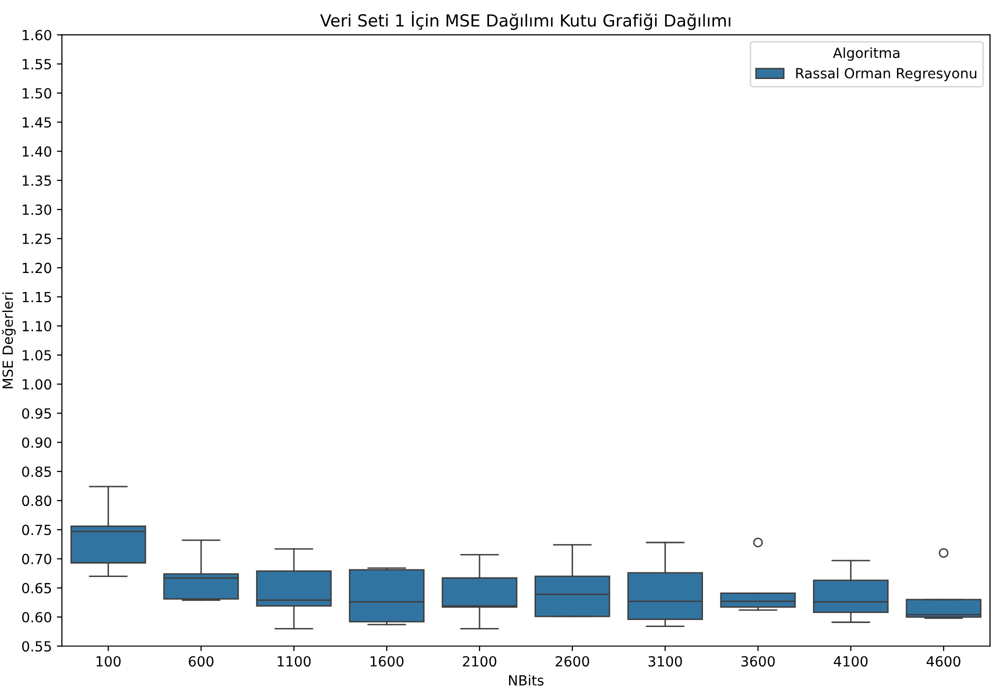 The height and width of the screenshot is (697, 998). I want to click on y-tick-label: 1.05, so click(36, 355).